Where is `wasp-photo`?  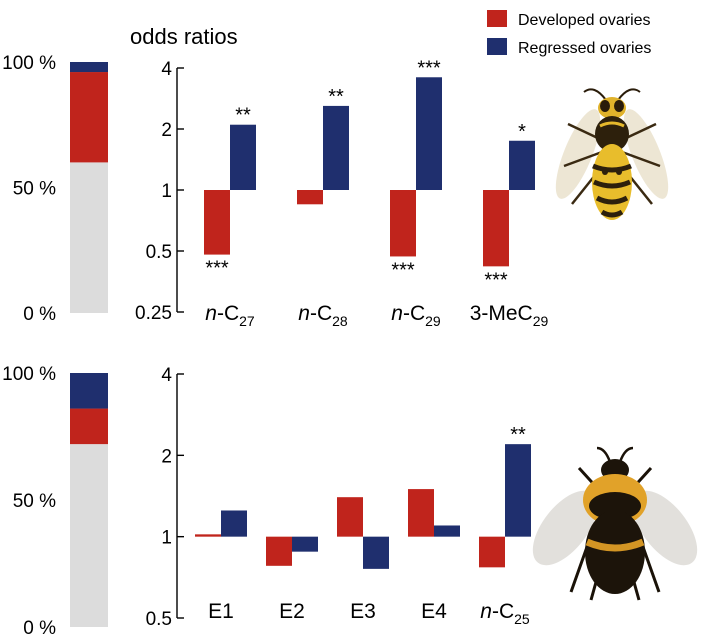 wasp-photo is located at coordinates (612, 154).